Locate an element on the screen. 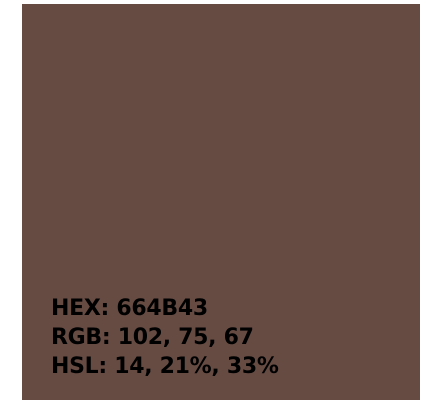  hex-value: HEX: 664B43 is located at coordinates (129, 308).